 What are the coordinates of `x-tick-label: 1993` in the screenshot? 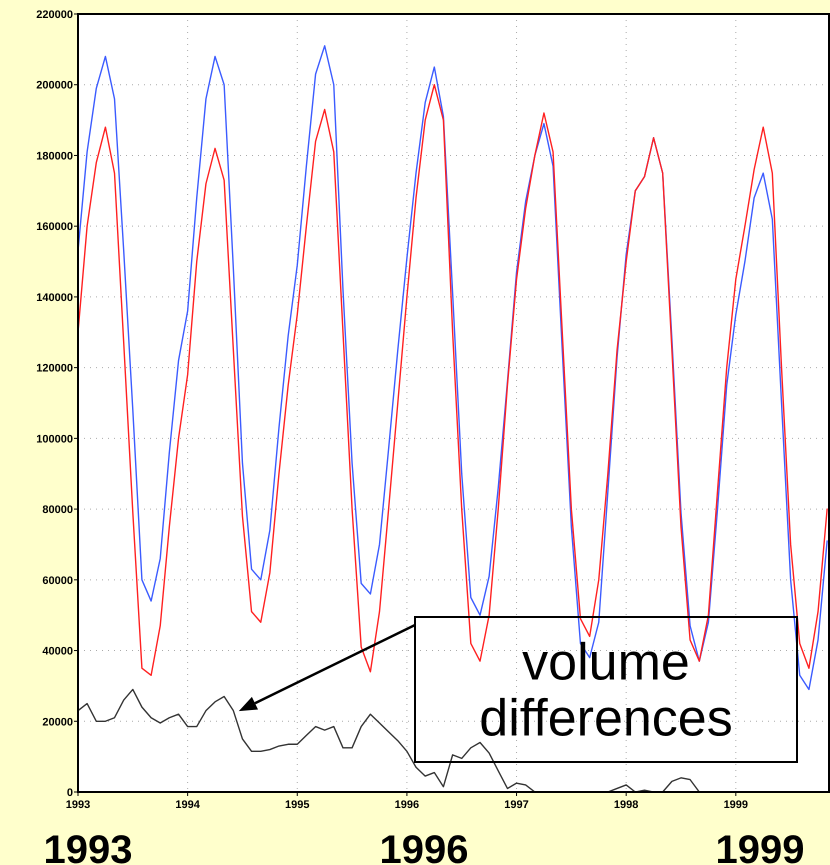 It's located at (78, 805).